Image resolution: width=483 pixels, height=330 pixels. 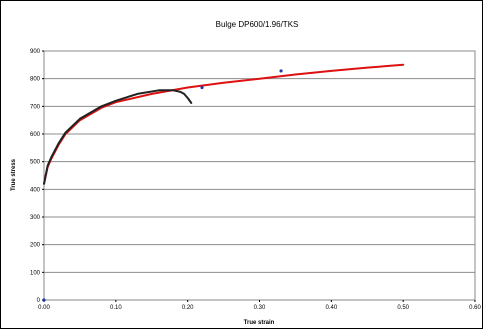 What do you see at coordinates (37, 176) in the screenshot?
I see `y-tick-labels: 0 100 200 300 400 500 600 700 800 900` at bounding box center [37, 176].